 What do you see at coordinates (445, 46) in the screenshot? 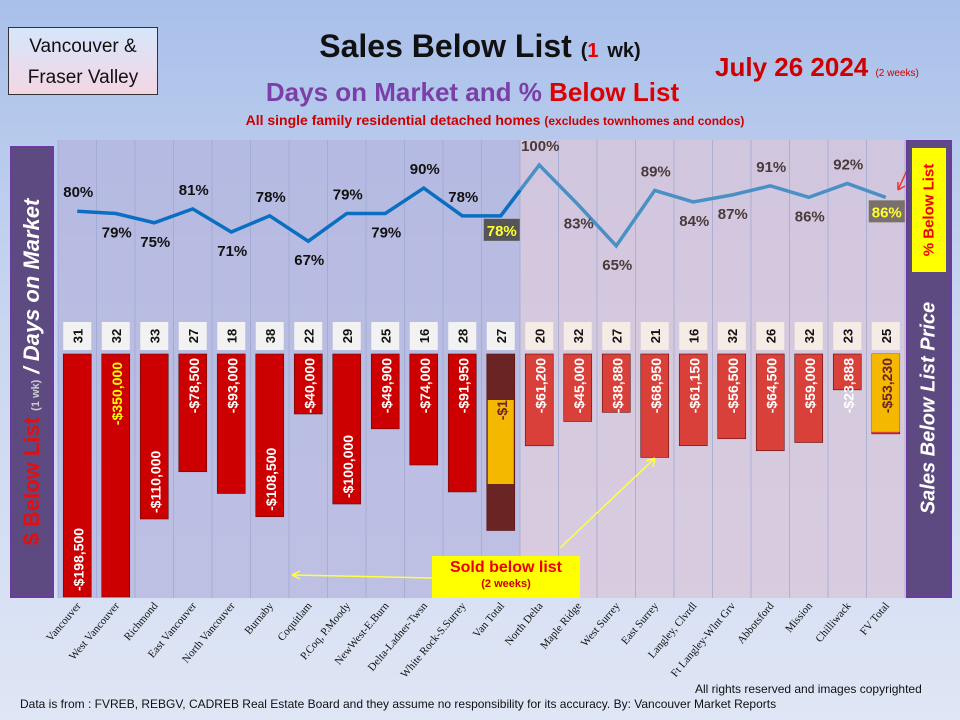
I see `title-text: Sales Below List` at bounding box center [445, 46].